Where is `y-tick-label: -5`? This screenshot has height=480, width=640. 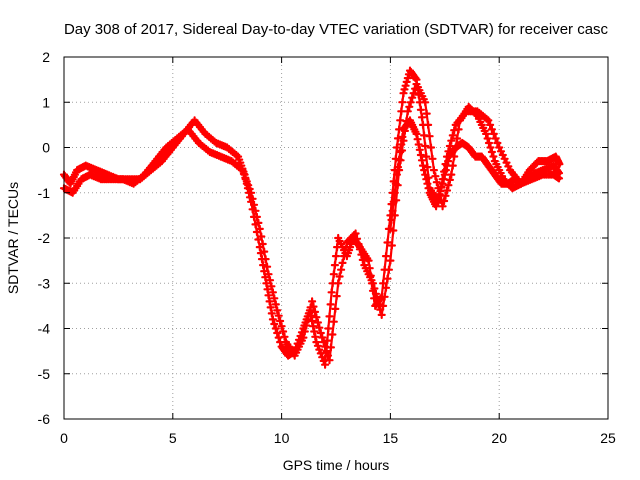 y-tick-label: -5 is located at coordinates (44, 374).